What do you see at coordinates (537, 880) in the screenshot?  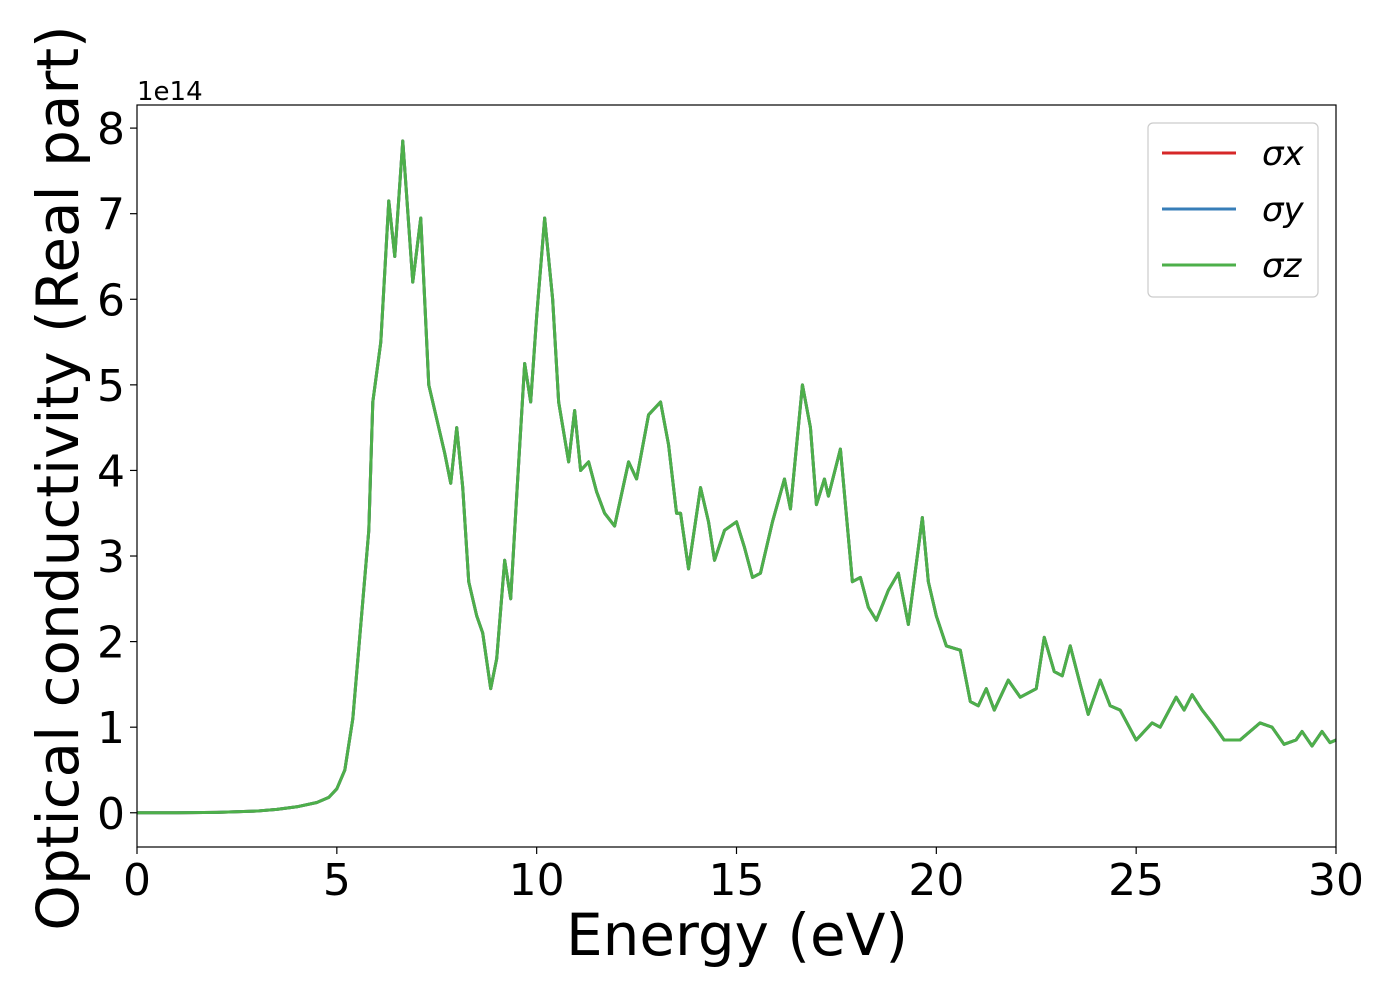 I see `x-tick-label: 10` at bounding box center [537, 880].